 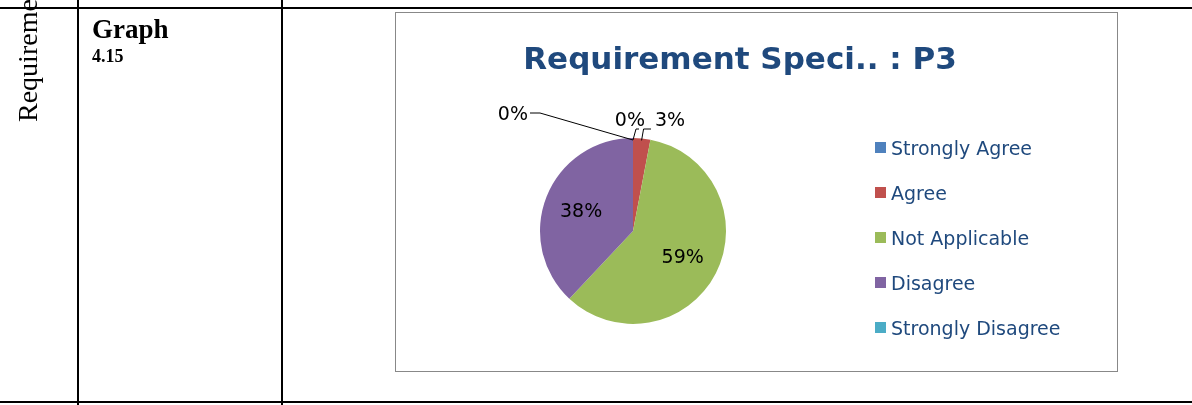 I want to click on legend-label: Strongly Agree, so click(x=962, y=147).